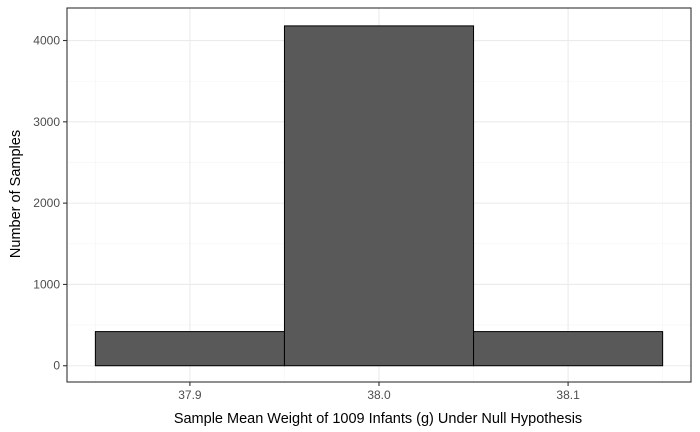 The width and height of the screenshot is (700, 432). Describe the element at coordinates (46, 122) in the screenshot. I see `y-tick-label: 3000` at that location.